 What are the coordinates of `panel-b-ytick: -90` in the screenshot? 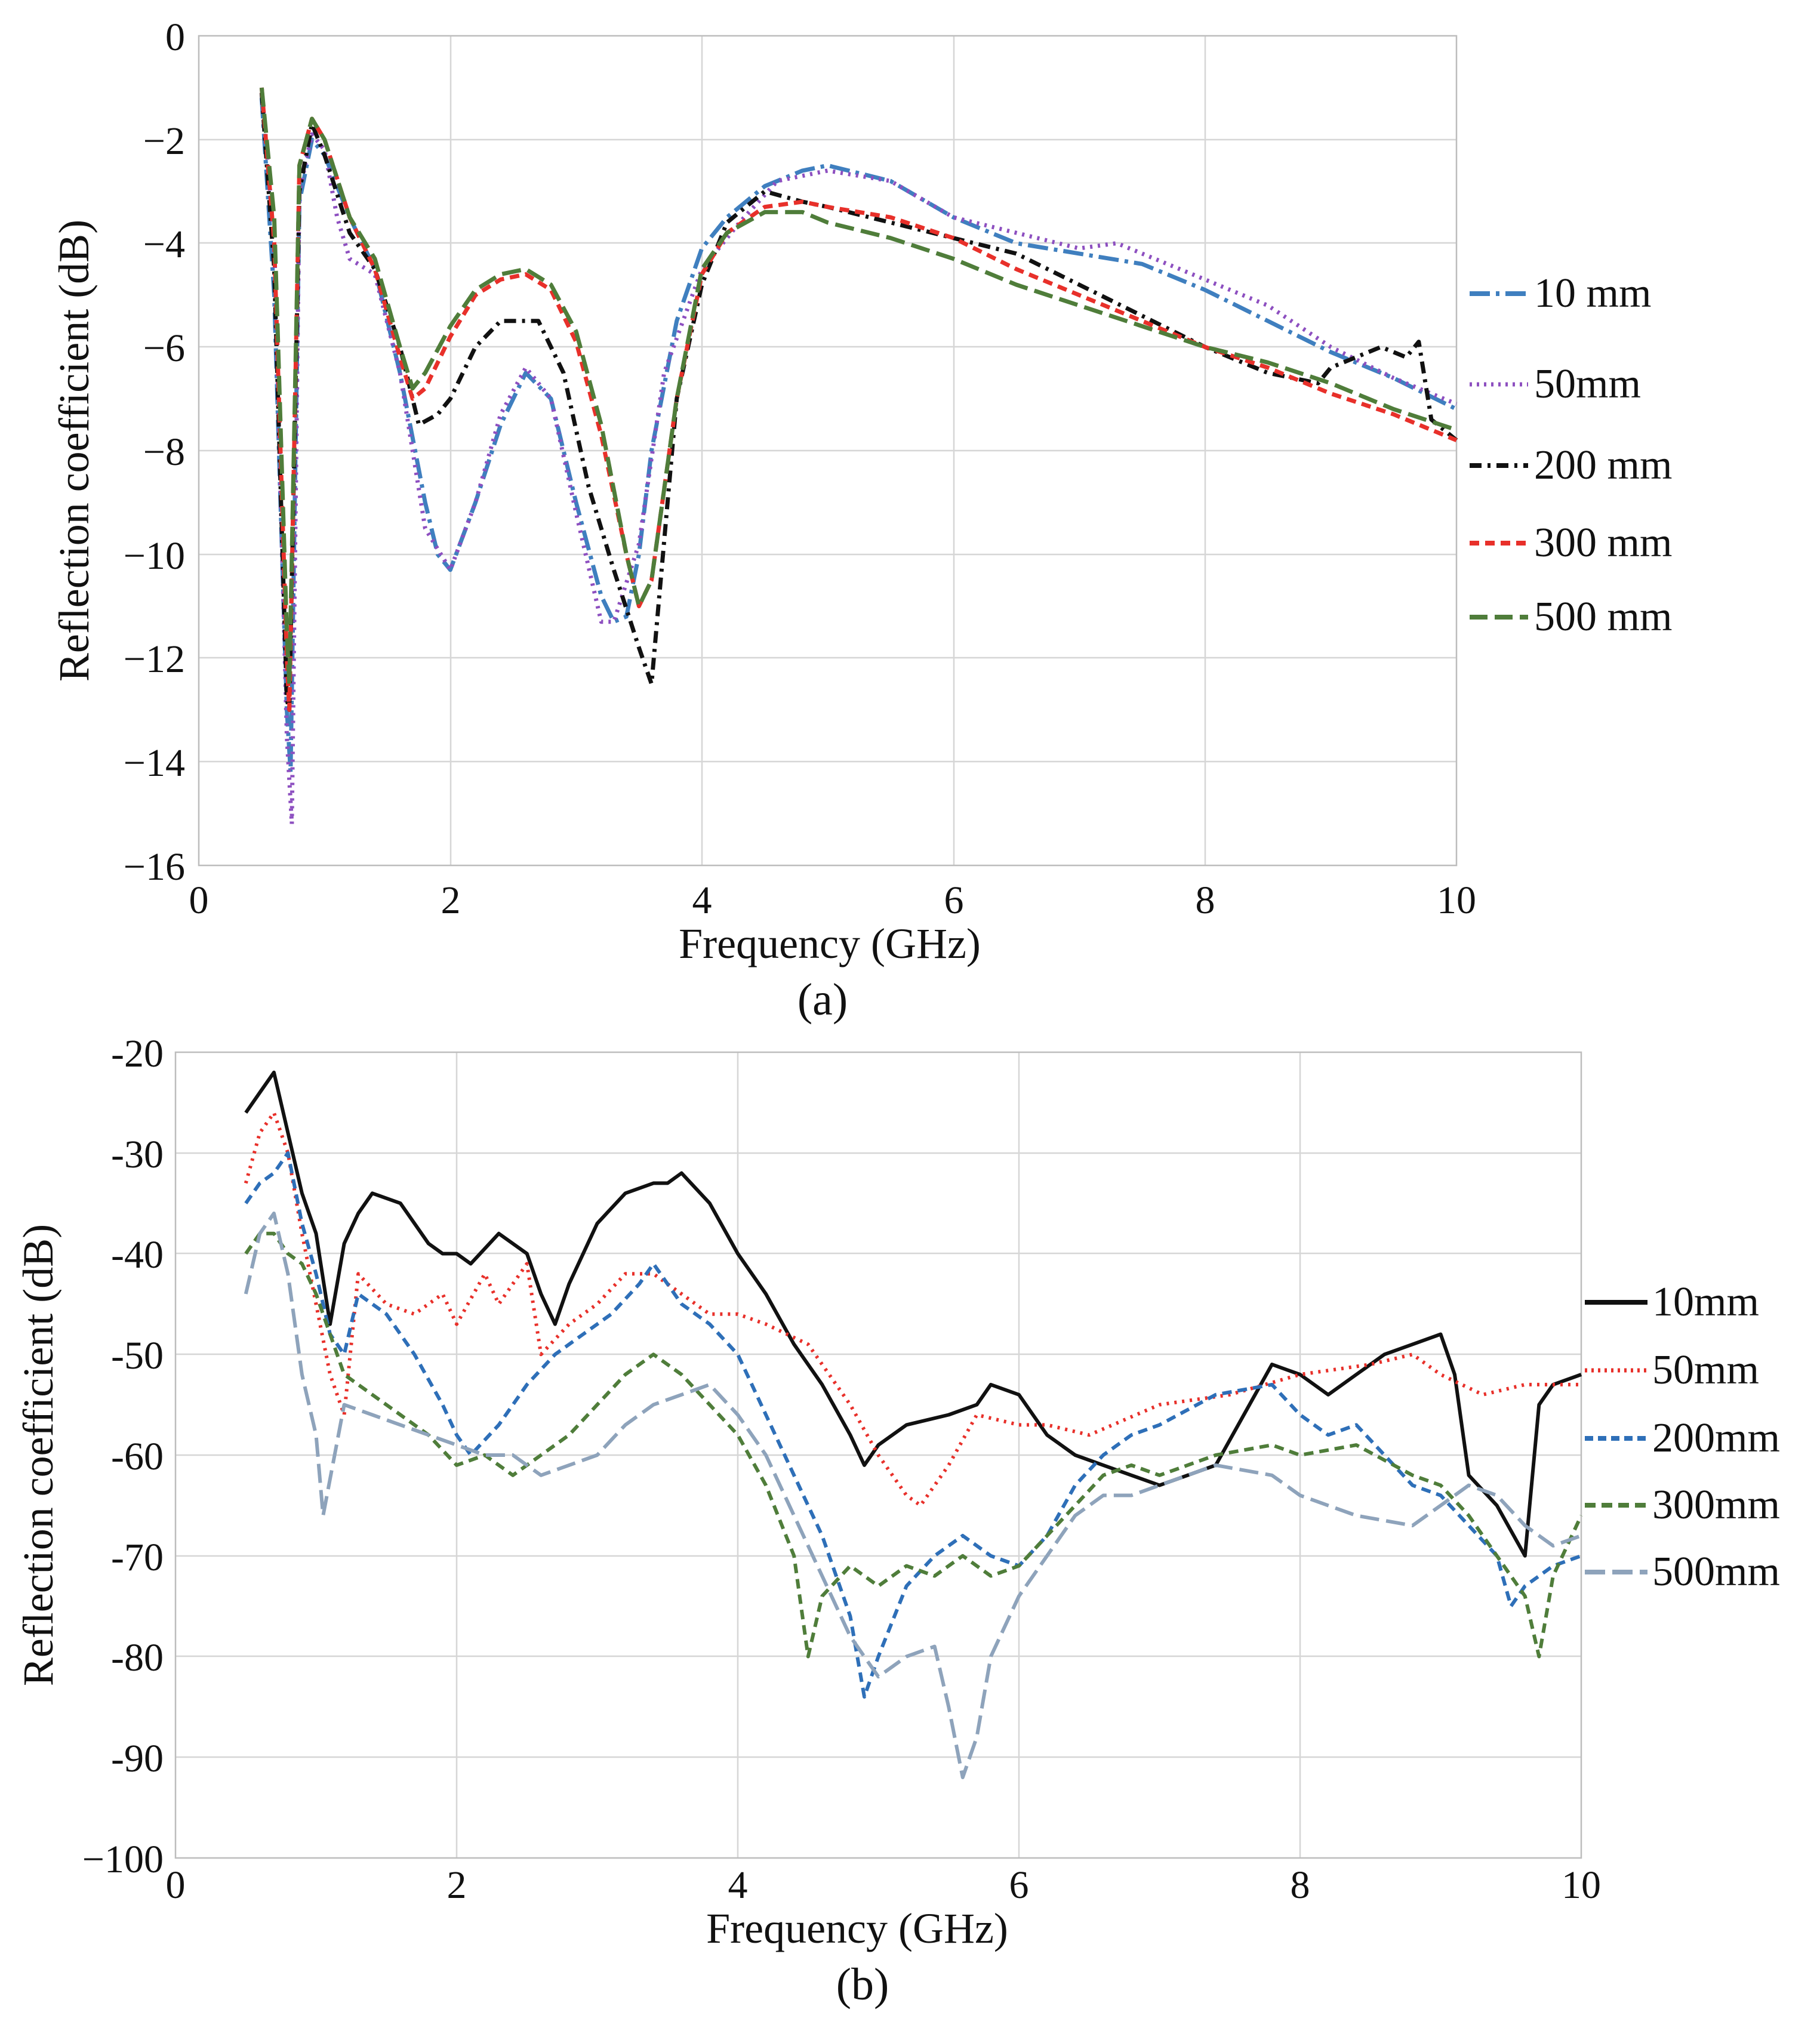 It's located at (138, 1758).